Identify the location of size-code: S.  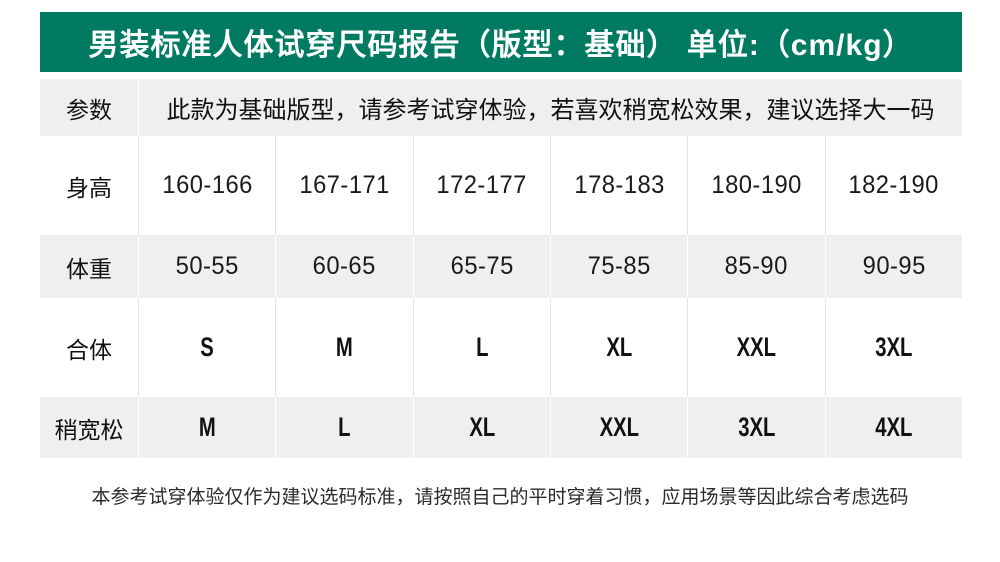
(207, 347).